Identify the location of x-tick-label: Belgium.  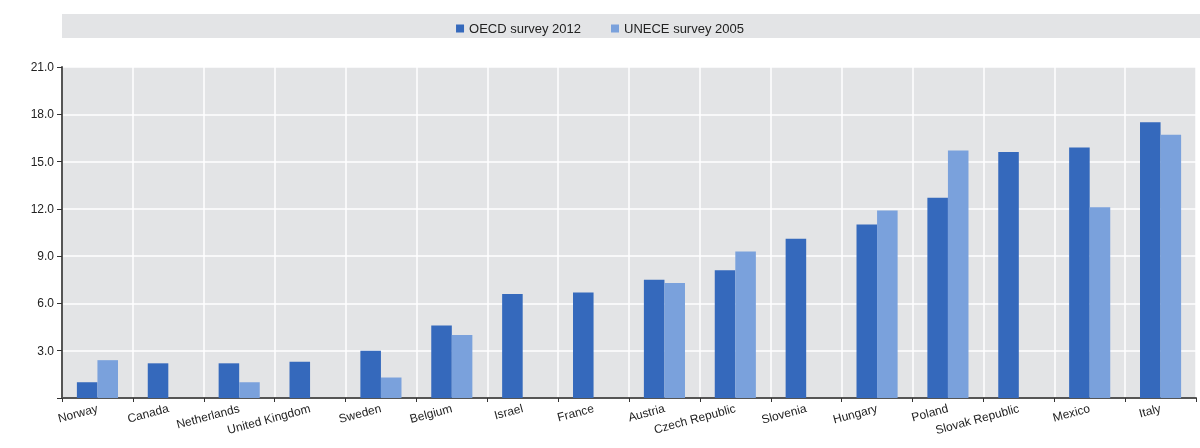
(431, 413).